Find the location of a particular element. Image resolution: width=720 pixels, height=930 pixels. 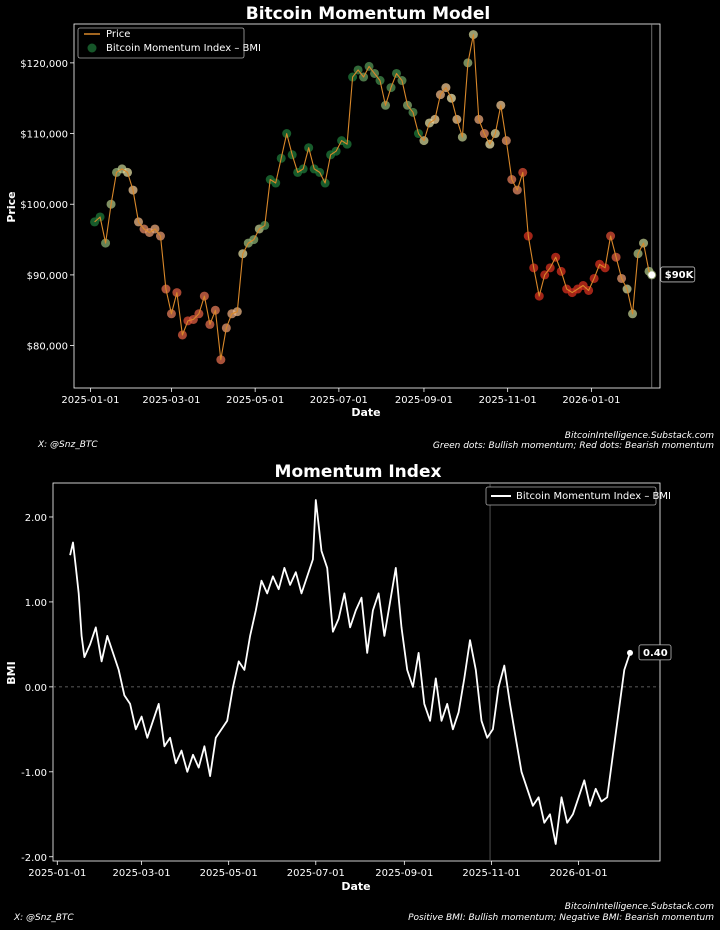

y-tick-label: -2.00 is located at coordinates (34, 858).